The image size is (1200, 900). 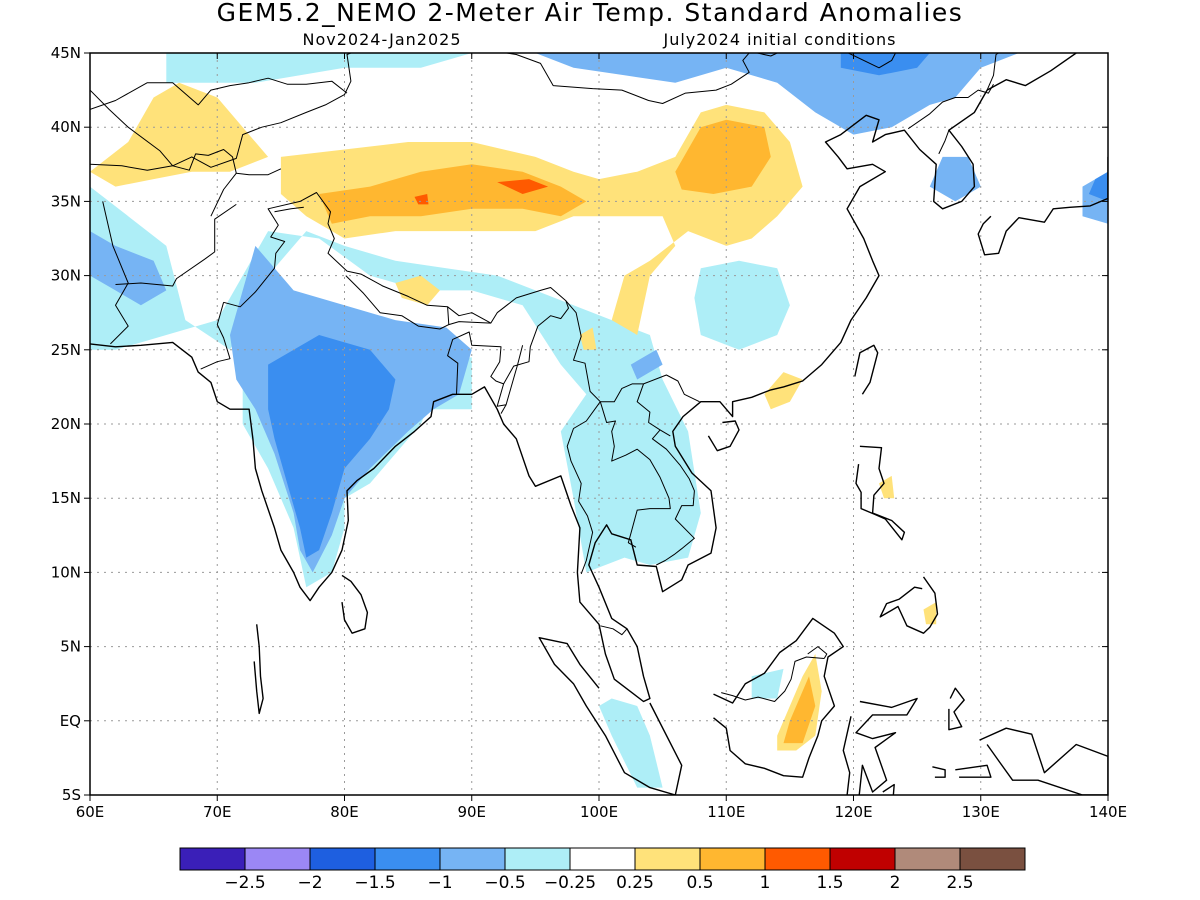 What do you see at coordinates (599, 812) in the screenshot?
I see `lon-tick-label-4: 100E` at bounding box center [599, 812].